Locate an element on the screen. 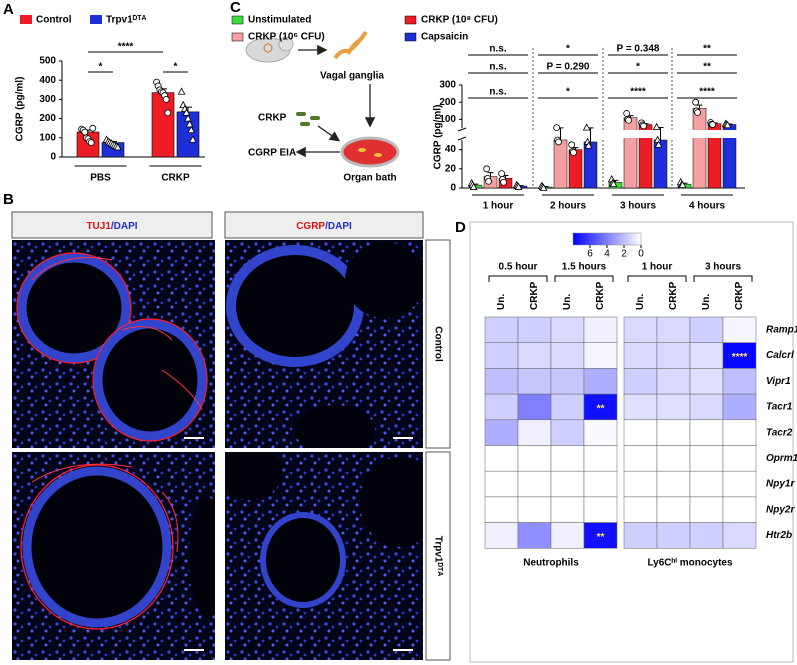 The height and width of the screenshot is (665, 797). micrograph is located at coordinates (113, 344).